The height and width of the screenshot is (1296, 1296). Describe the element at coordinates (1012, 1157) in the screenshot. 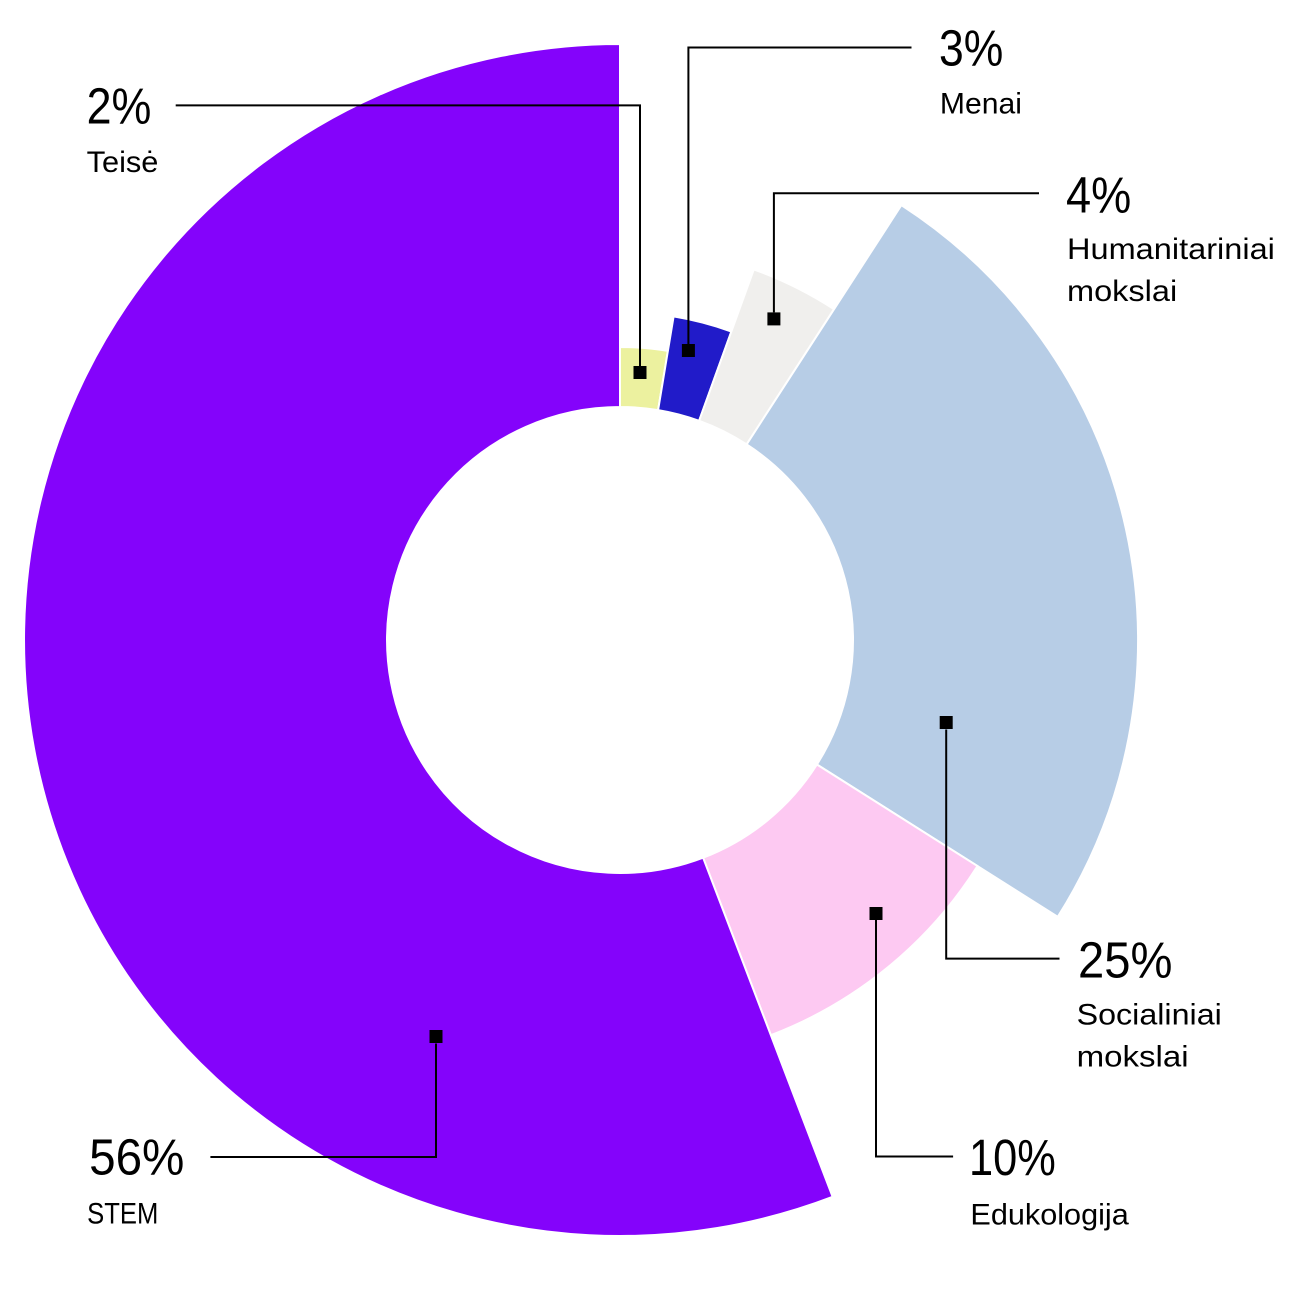

I see `svg-text: 10%` at that location.